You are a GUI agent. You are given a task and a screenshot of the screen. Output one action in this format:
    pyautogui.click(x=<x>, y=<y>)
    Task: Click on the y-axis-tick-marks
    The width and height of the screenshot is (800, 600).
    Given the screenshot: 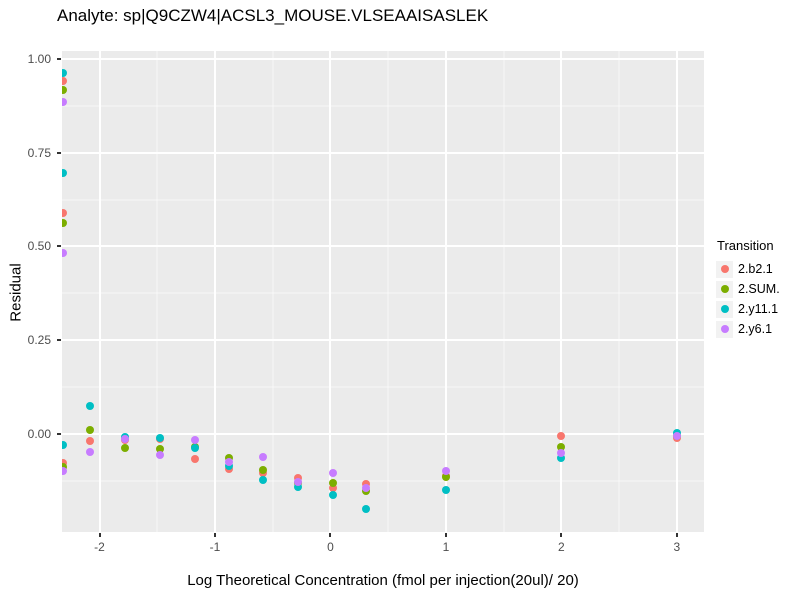 What is the action you would take?
    pyautogui.click(x=59, y=291)
    